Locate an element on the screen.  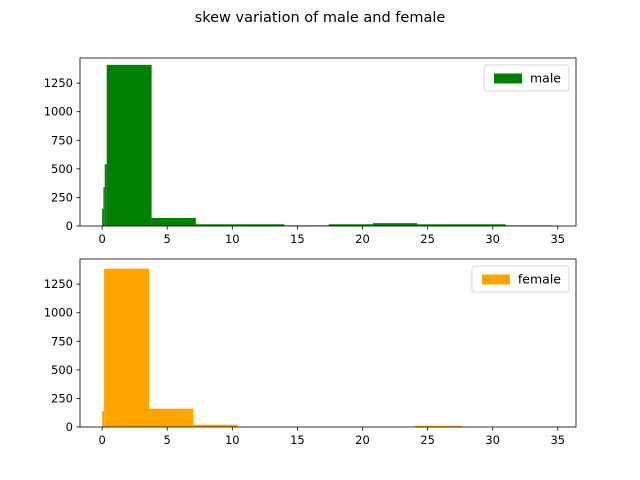
legend: male is located at coordinates (526, 78).